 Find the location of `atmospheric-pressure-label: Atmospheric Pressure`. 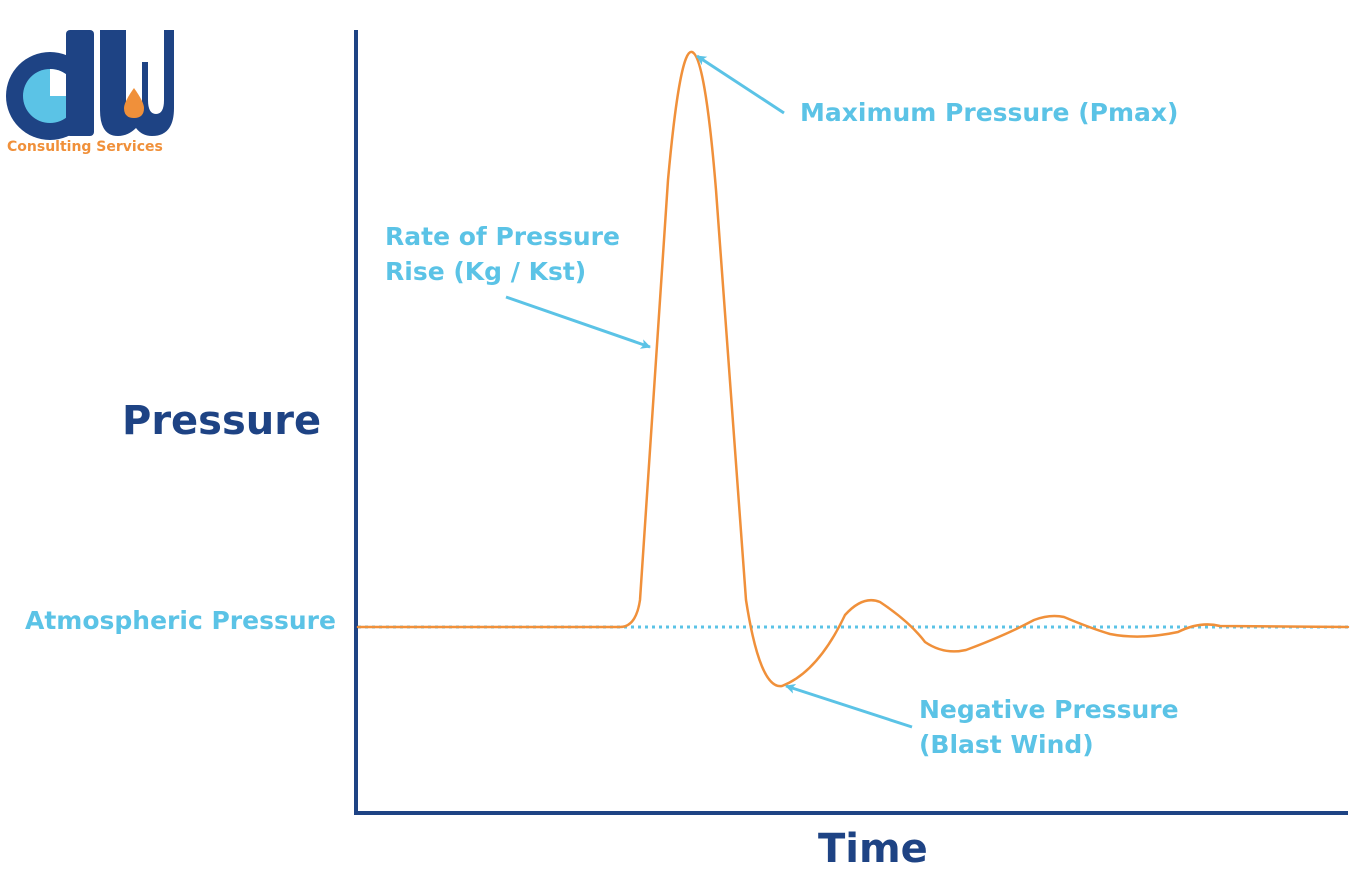

atmospheric-pressure-label: Atmospheric Pressure is located at coordinates (180, 620).